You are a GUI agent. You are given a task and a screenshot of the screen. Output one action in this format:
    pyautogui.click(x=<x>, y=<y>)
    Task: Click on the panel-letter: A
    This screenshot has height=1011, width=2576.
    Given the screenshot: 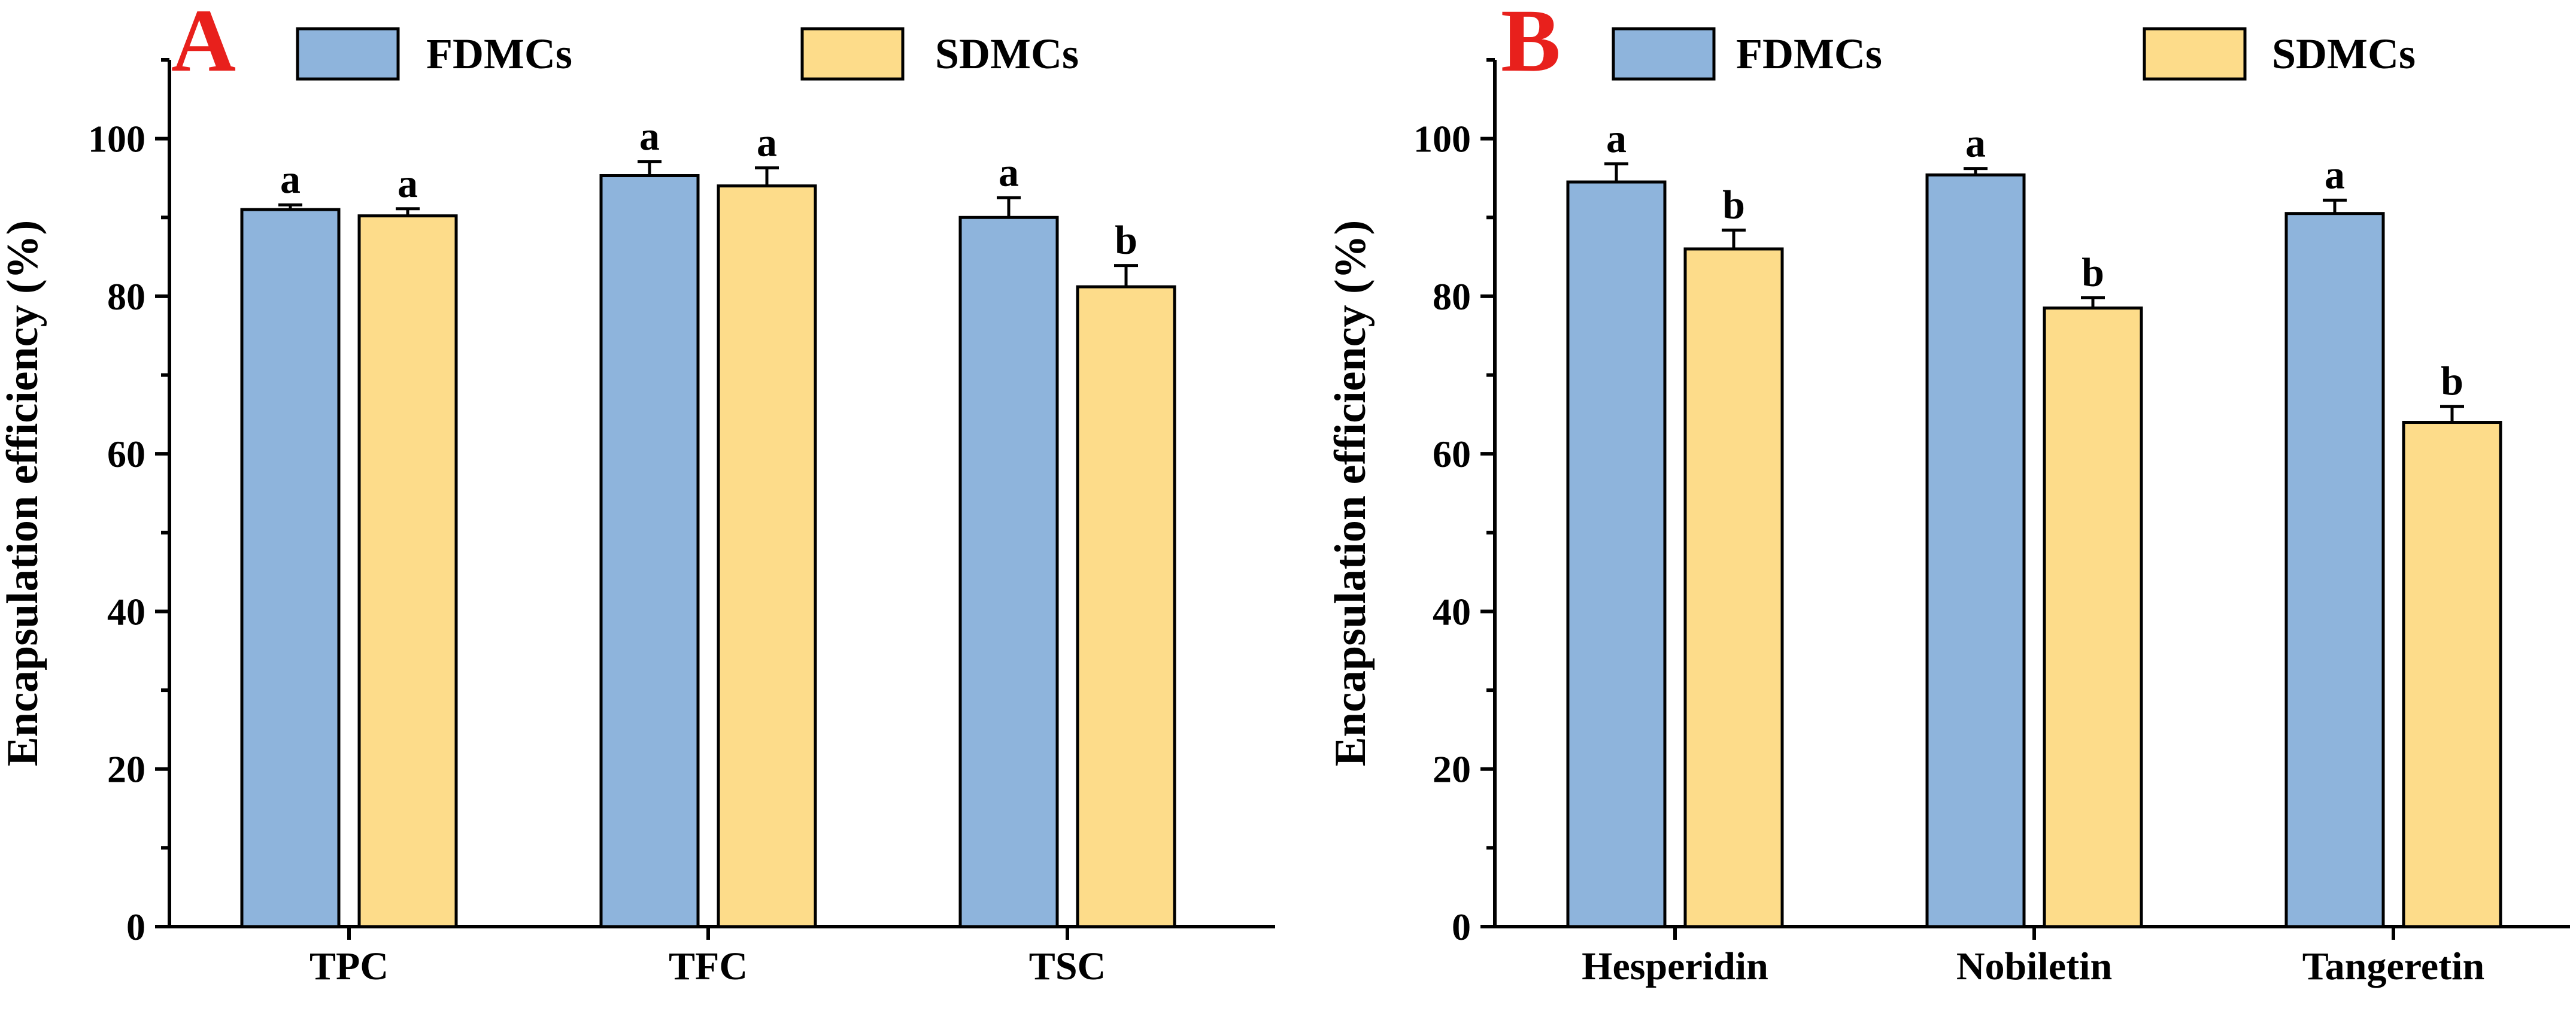 What is the action you would take?
    pyautogui.click(x=203, y=45)
    